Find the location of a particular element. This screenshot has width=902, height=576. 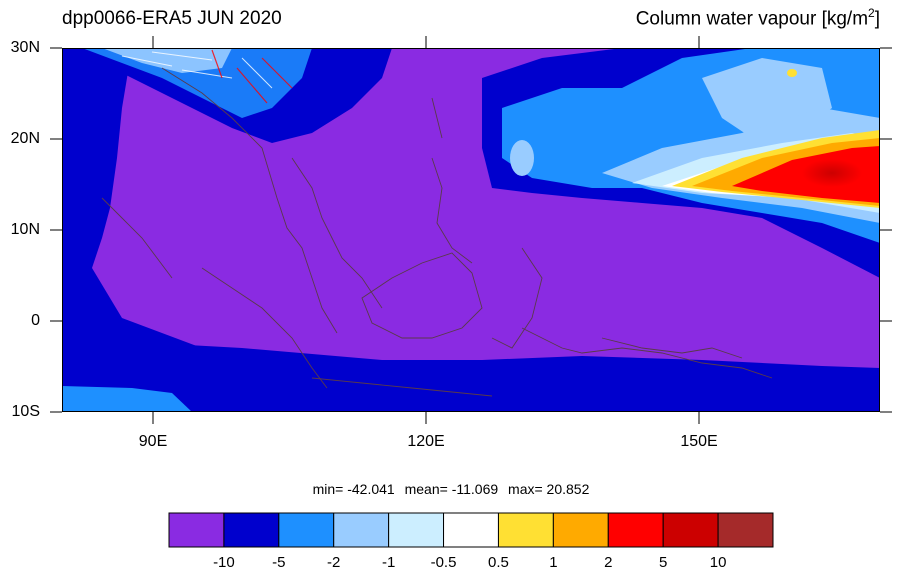

field-plume-max is located at coordinates (832, 173).